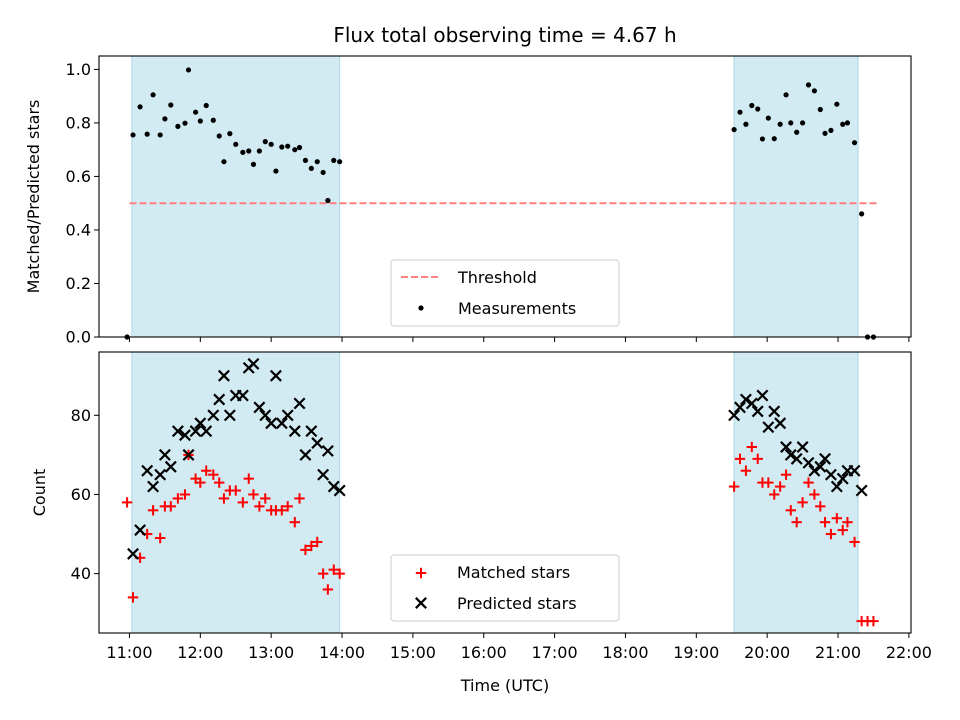 This screenshot has height=720, width=960. Describe the element at coordinates (33, 197) in the screenshot. I see `ratio-y-axis-label: Matched/Predicted stars` at that location.